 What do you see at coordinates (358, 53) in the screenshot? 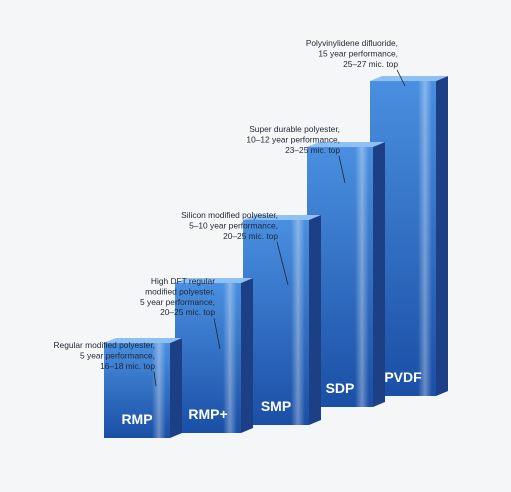
I see `annotation-line: 15 year performance,` at bounding box center [358, 53].